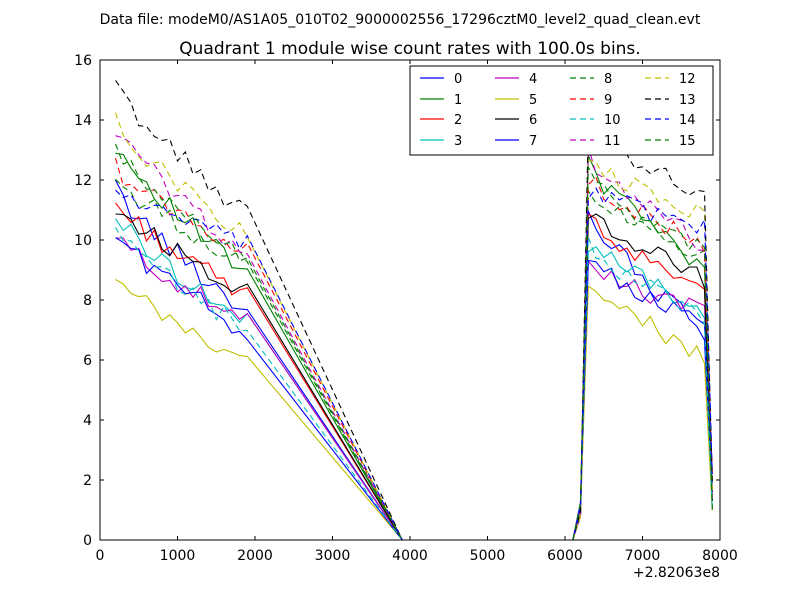  Describe the element at coordinates (643, 556) in the screenshot. I see `x-tick-label: 7000` at that location.